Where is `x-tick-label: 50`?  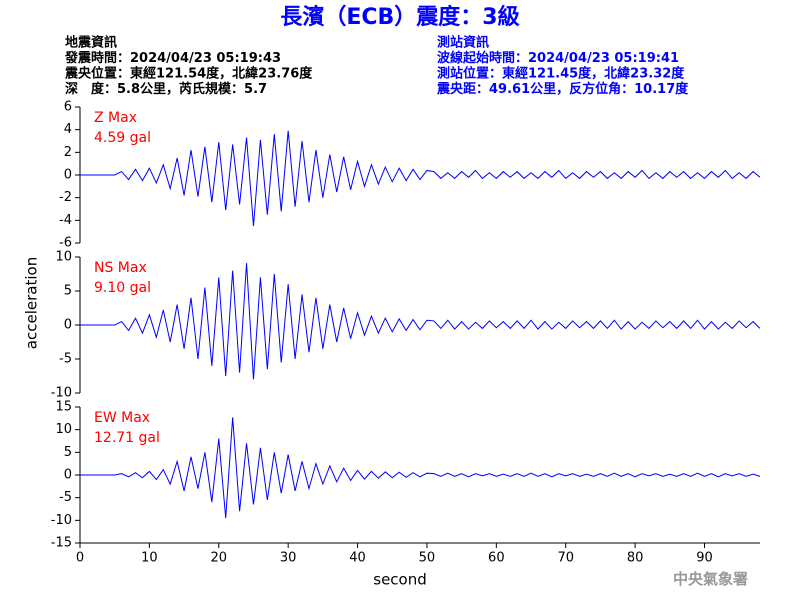
x-tick-label: 50 is located at coordinates (427, 558).